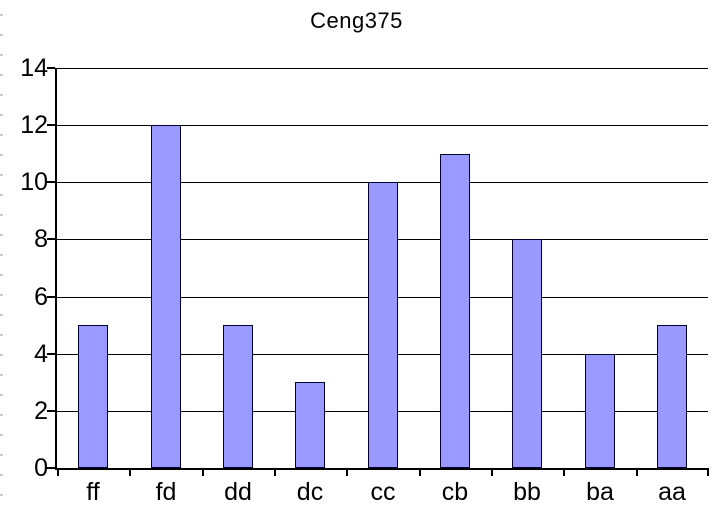 This screenshot has width=713, height=518. I want to click on x-tick-label: fd, so click(166, 492).